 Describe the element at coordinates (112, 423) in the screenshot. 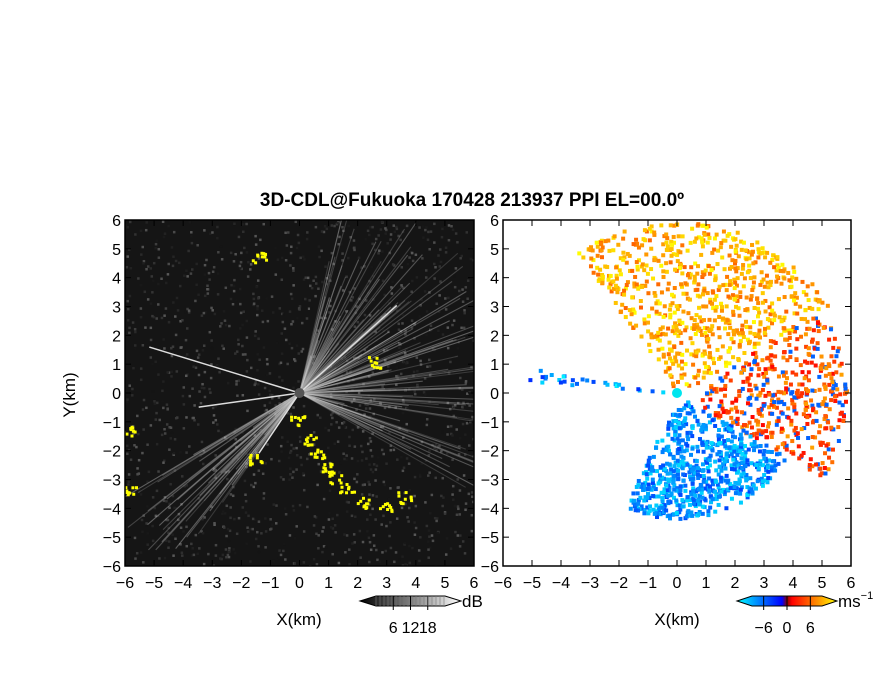

I see `y-tick-label: −1` at that location.